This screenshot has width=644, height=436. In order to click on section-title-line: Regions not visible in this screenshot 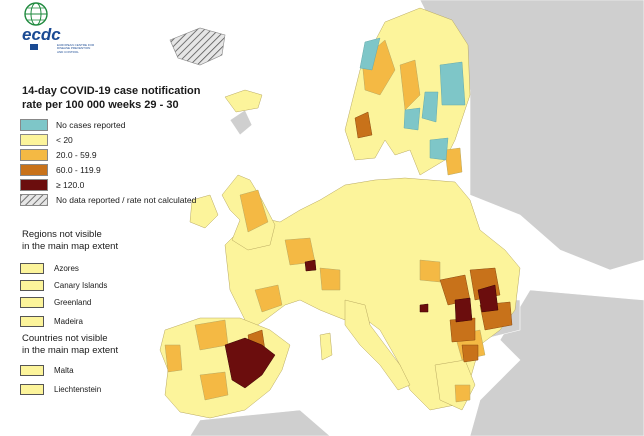, I will do `click(62, 234)`.